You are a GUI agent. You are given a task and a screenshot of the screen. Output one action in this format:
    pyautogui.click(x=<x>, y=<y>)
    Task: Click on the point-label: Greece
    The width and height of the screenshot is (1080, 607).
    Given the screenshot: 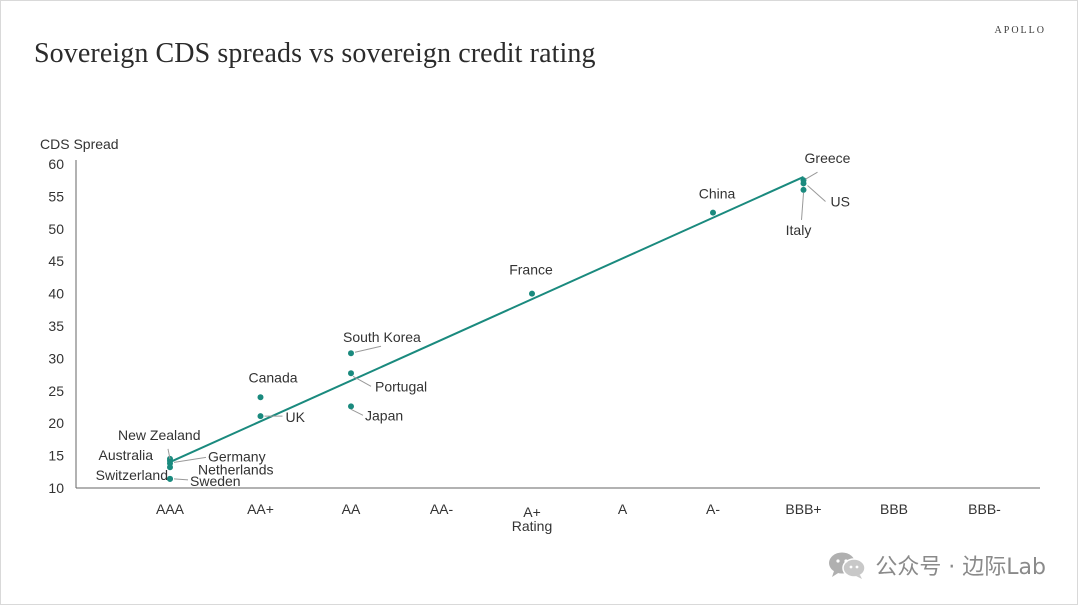 What is the action you would take?
    pyautogui.click(x=828, y=158)
    